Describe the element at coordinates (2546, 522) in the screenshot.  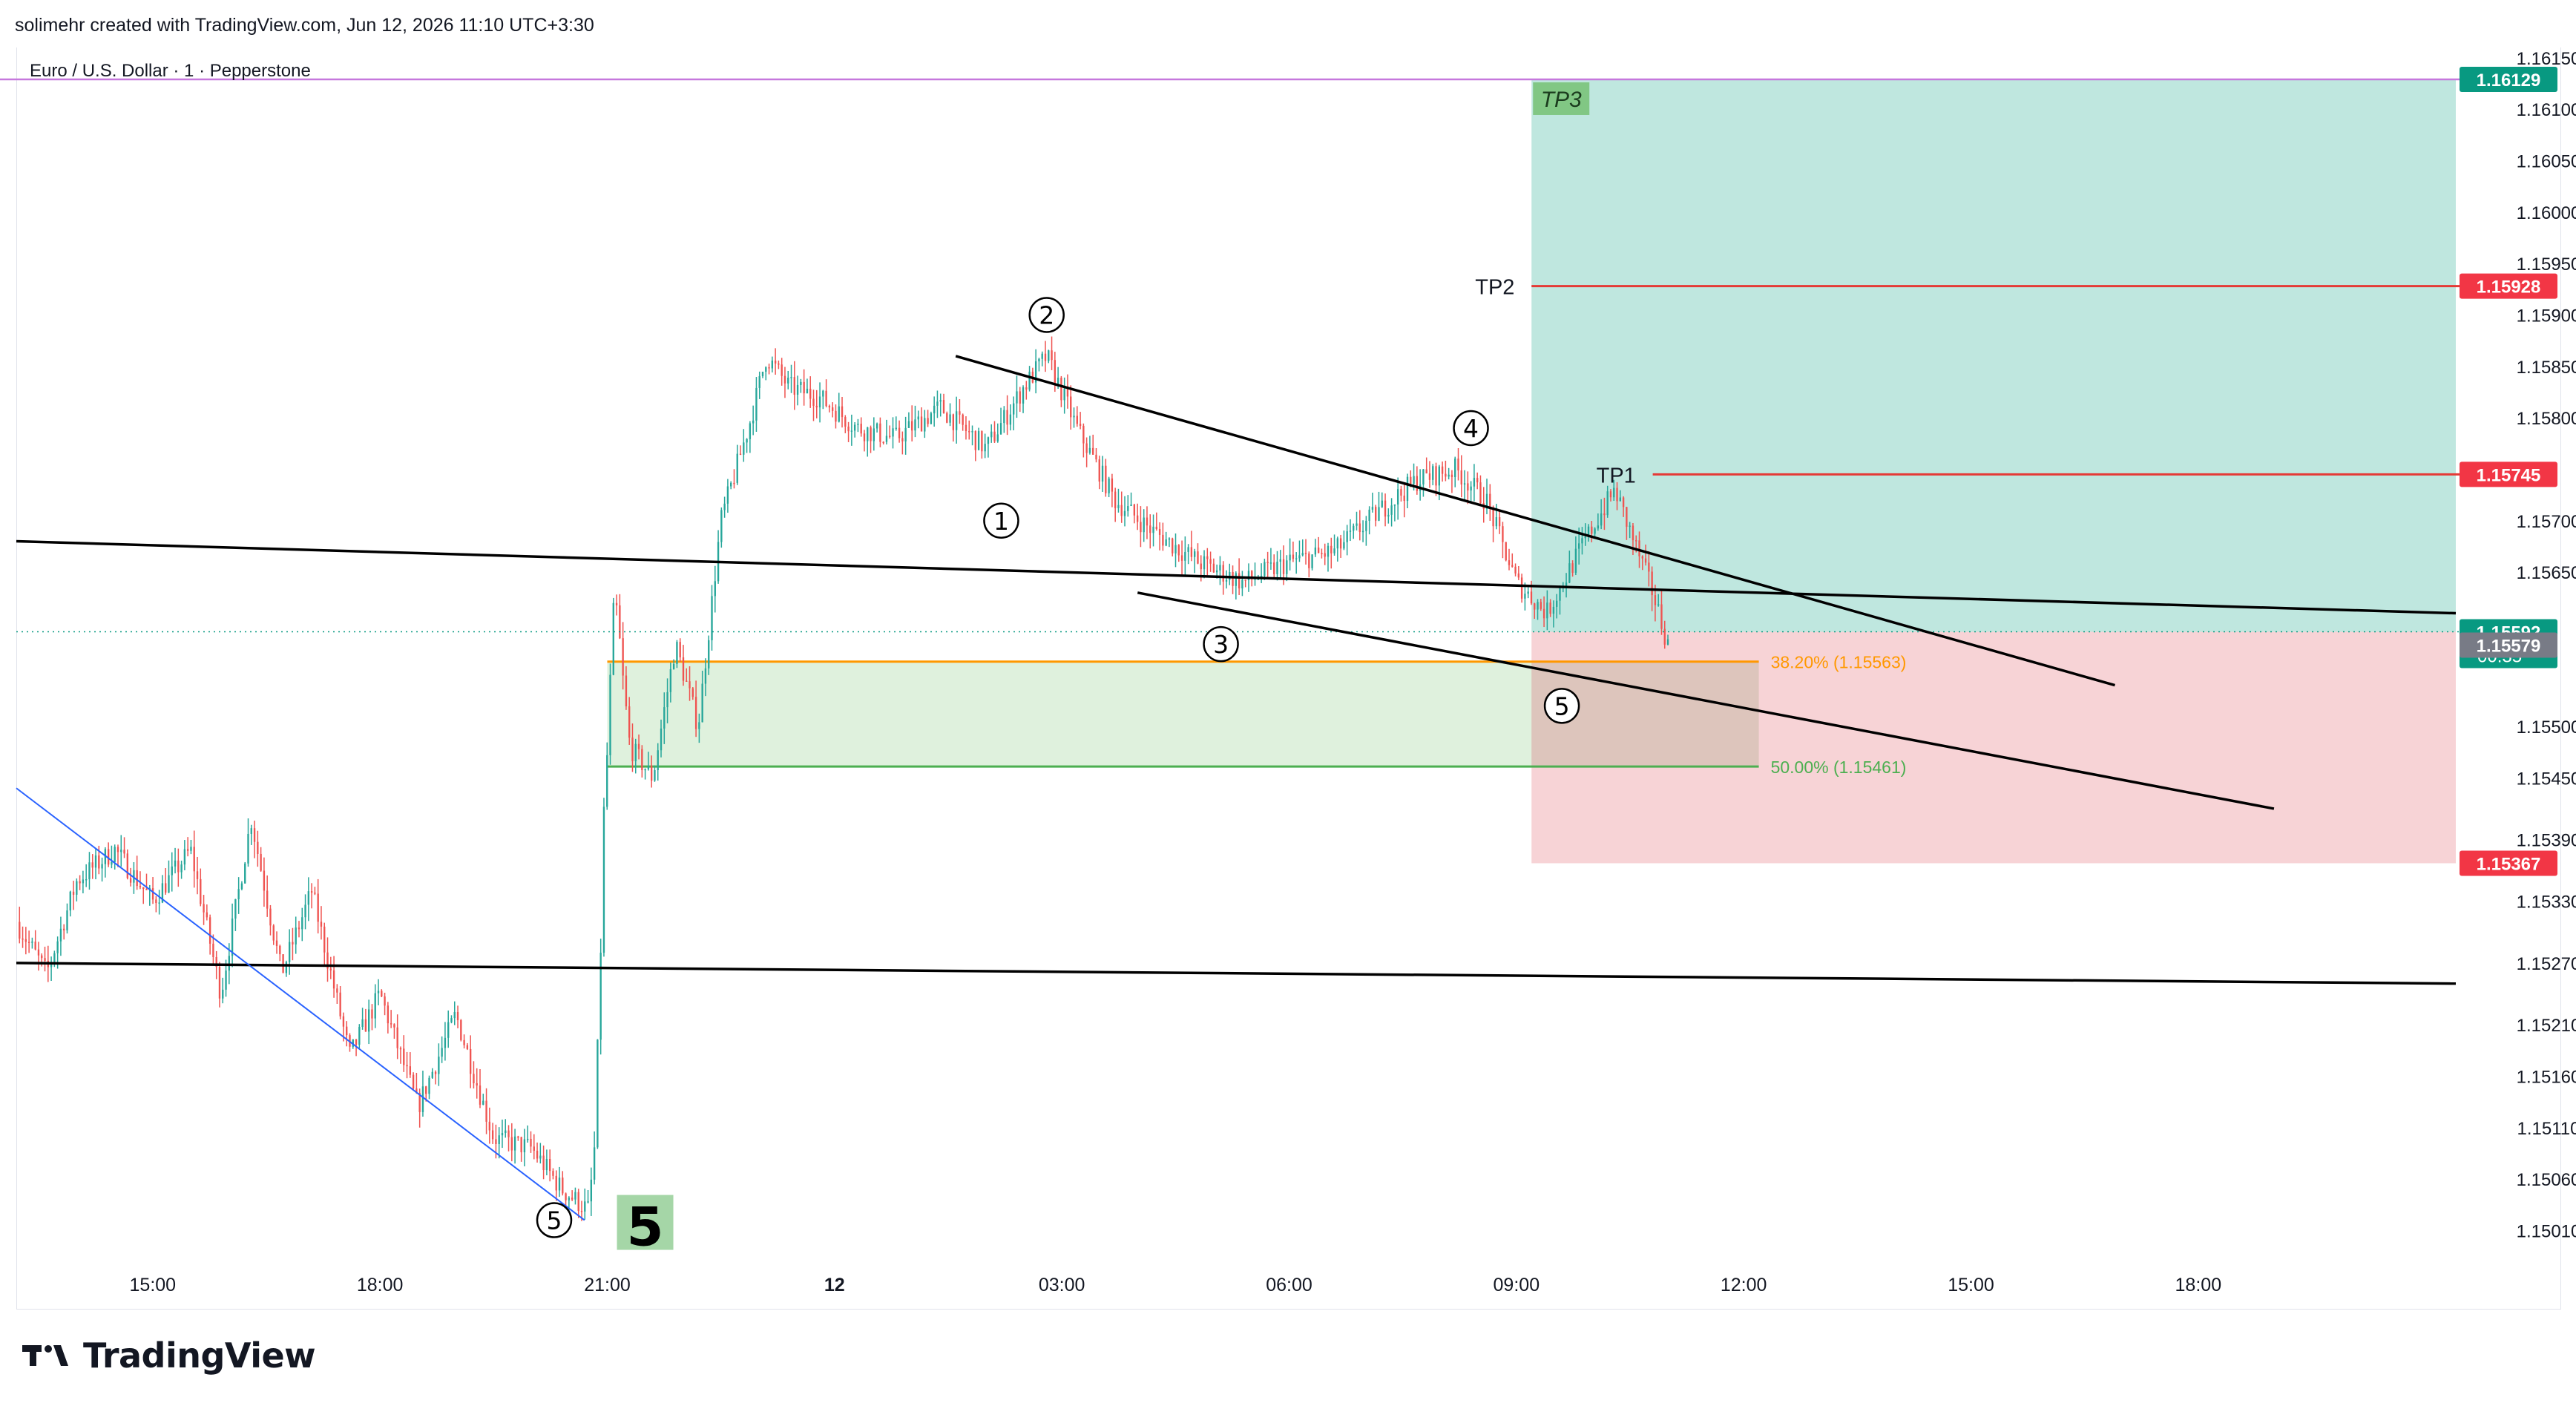
I see `y-tick-label: 1.15700` at that location.